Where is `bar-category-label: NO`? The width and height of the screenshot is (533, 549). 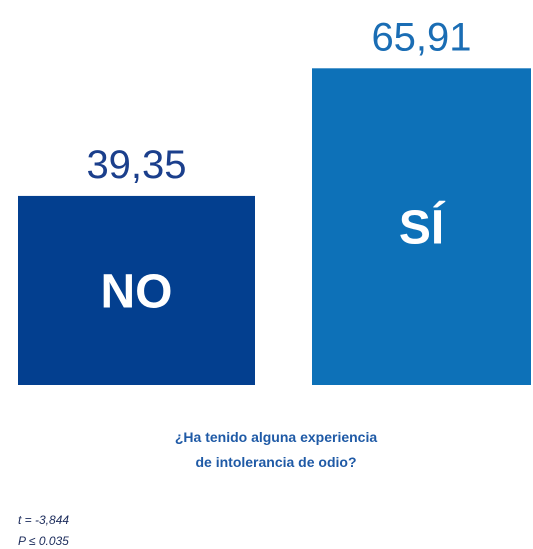
bar-category-label: NO is located at coordinates (137, 291).